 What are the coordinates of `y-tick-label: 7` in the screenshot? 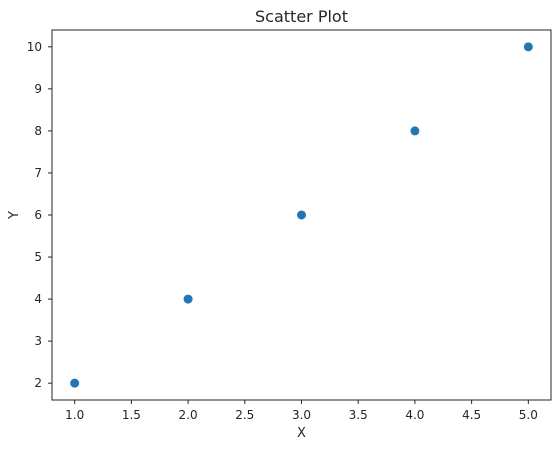 It's located at (38, 173).